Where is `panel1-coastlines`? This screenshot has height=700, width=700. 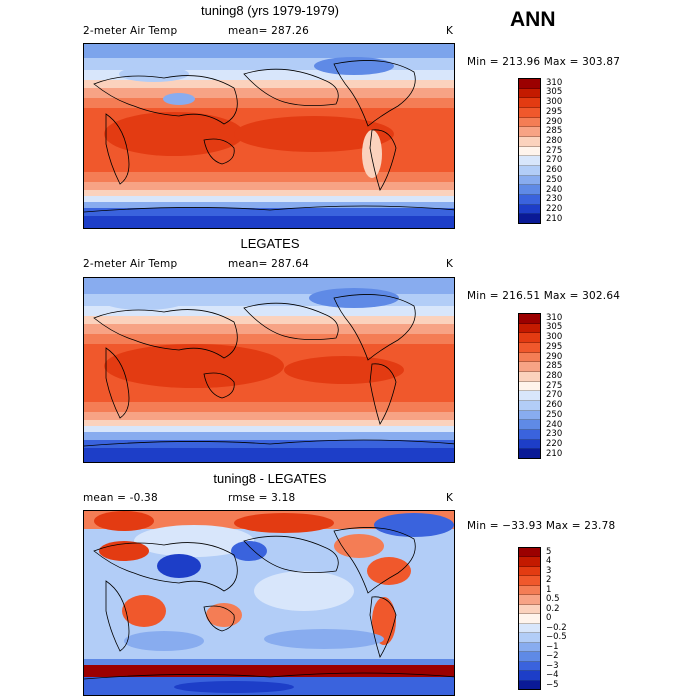
panel1-coastlines is located at coordinates (269, 136).